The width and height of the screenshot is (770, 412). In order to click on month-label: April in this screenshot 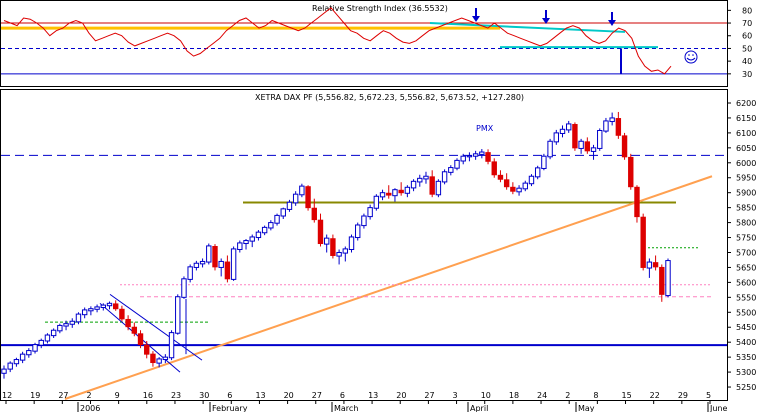, I will do `click(479, 408)`.